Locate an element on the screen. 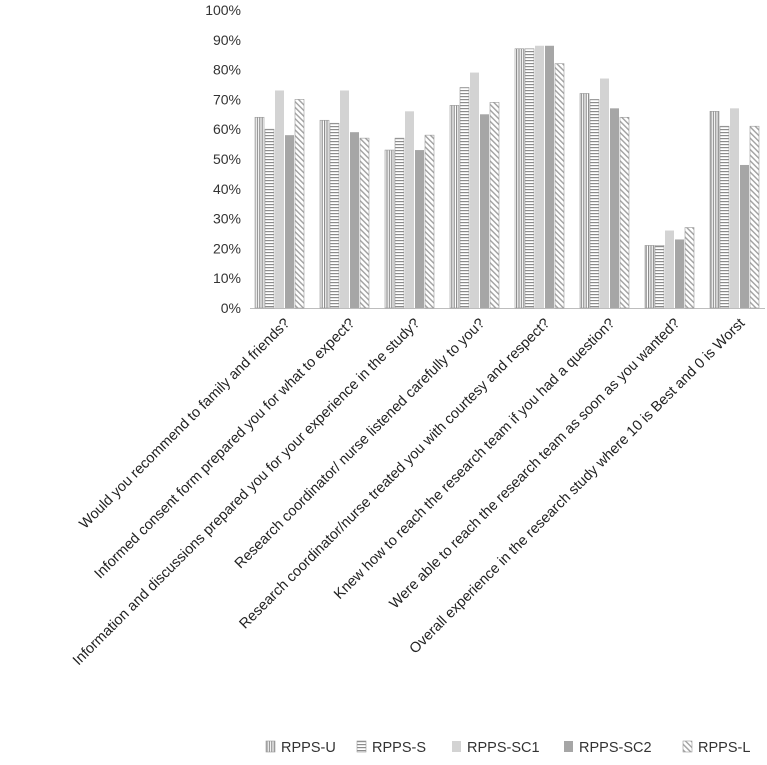  y-tick-label: 10% is located at coordinates (227, 278).